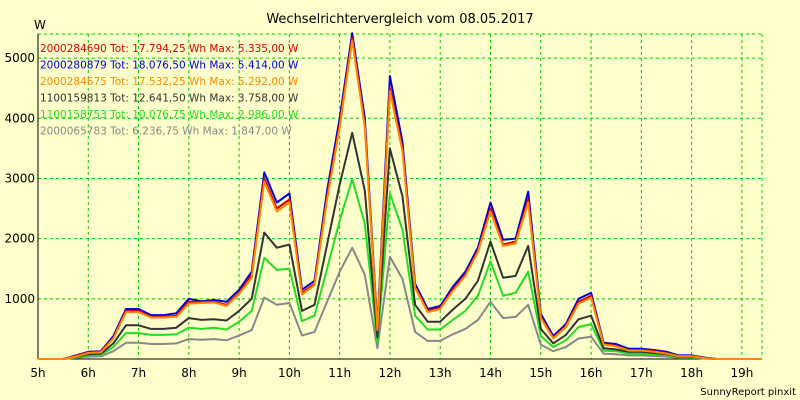 Image resolution: width=800 pixels, height=400 pixels. Describe the element at coordinates (238, 373) in the screenshot. I see `x-tick-label: 9h` at that location.